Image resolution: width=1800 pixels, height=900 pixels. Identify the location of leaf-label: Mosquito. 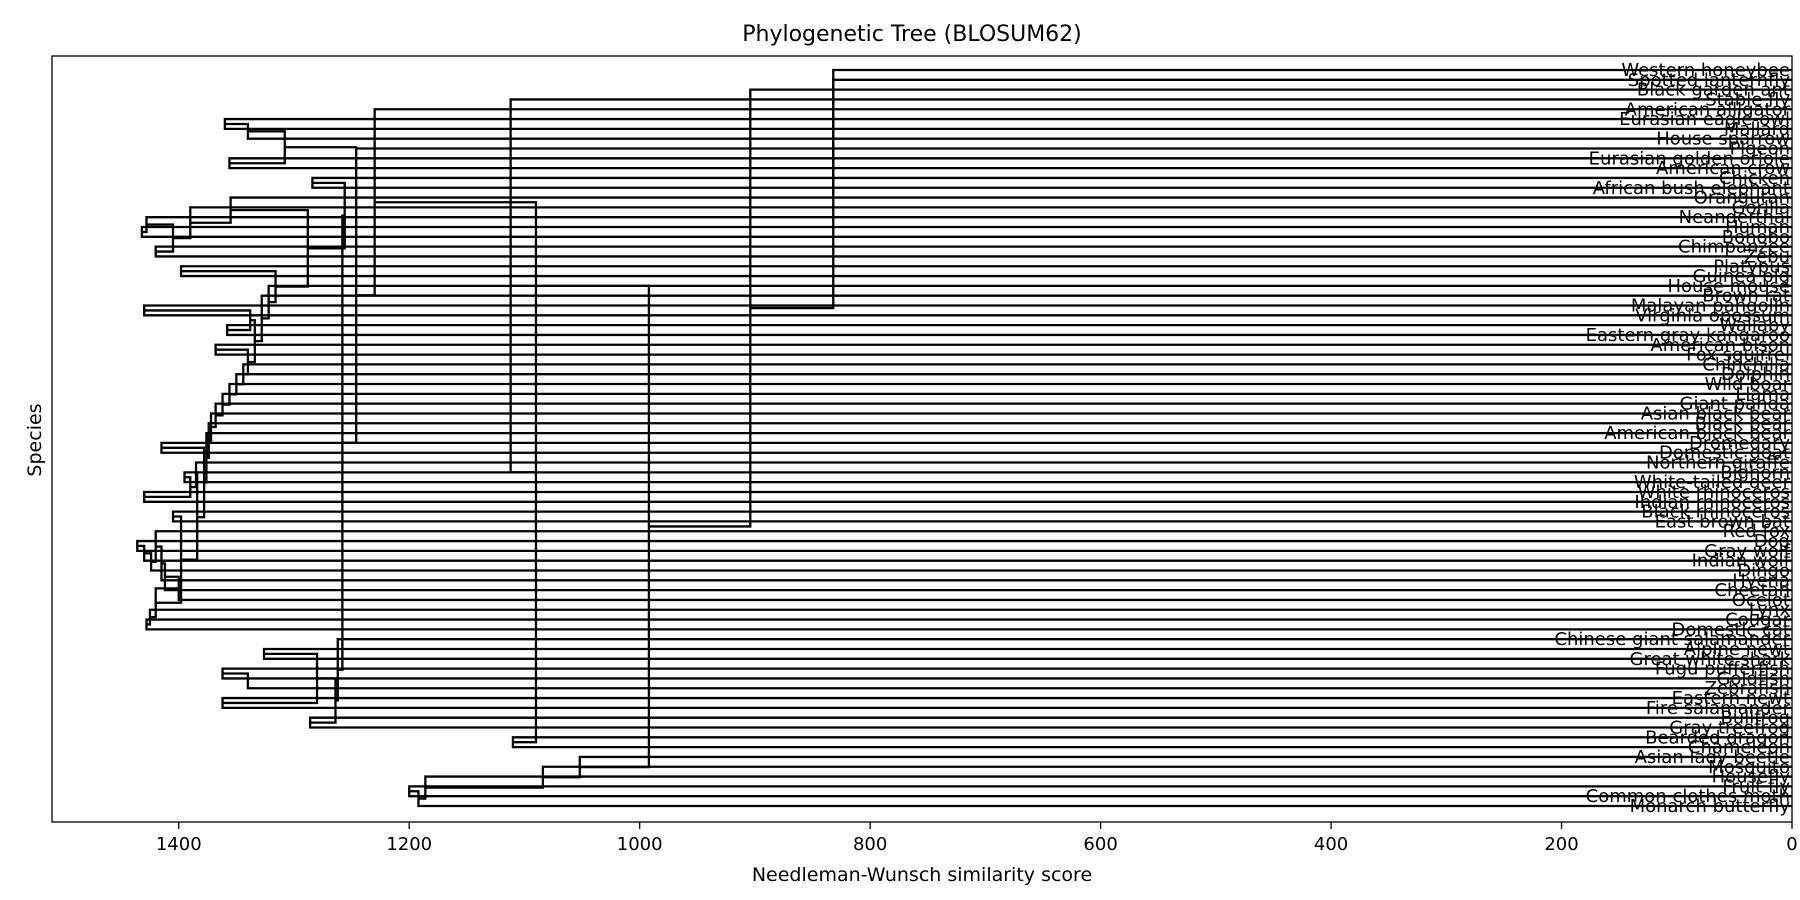
(1749, 767).